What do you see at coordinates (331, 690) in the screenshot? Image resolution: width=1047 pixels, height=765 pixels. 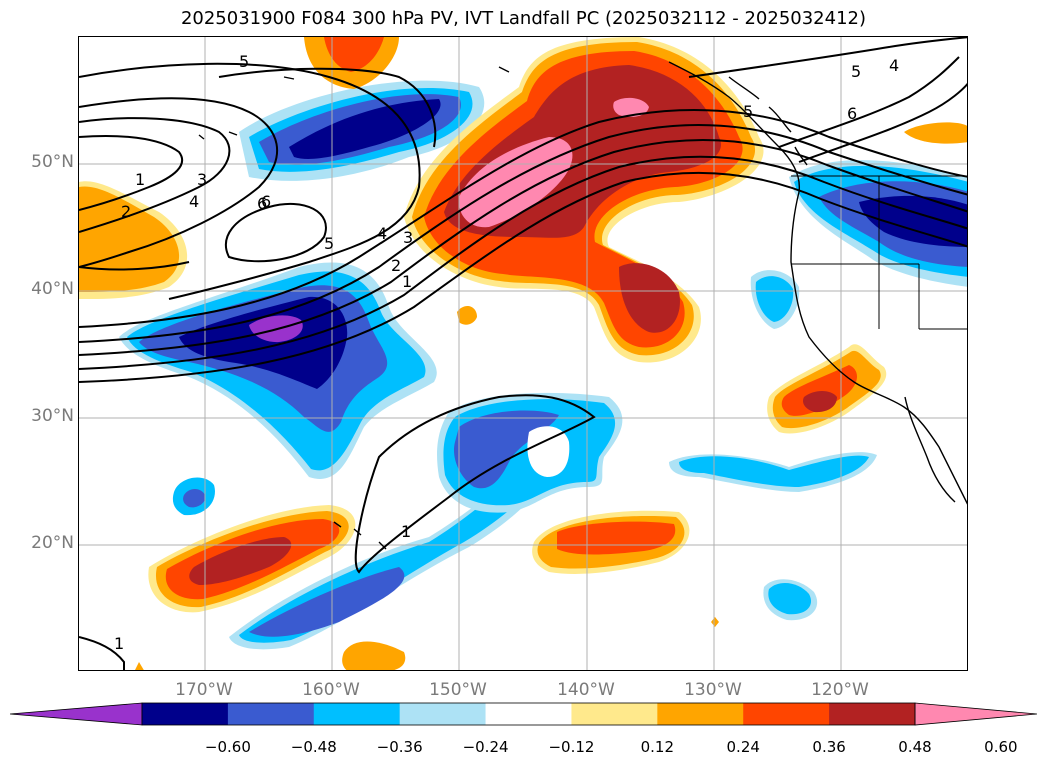 I see `lon-label: 160°W` at bounding box center [331, 690].